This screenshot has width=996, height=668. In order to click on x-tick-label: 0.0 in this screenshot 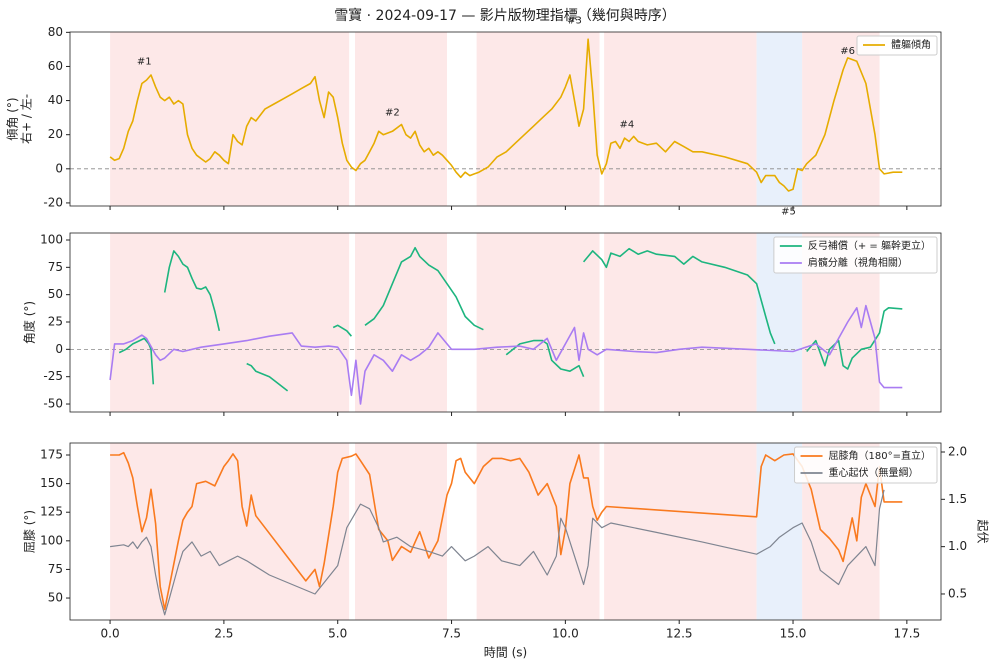, I will do `click(110, 634)`.